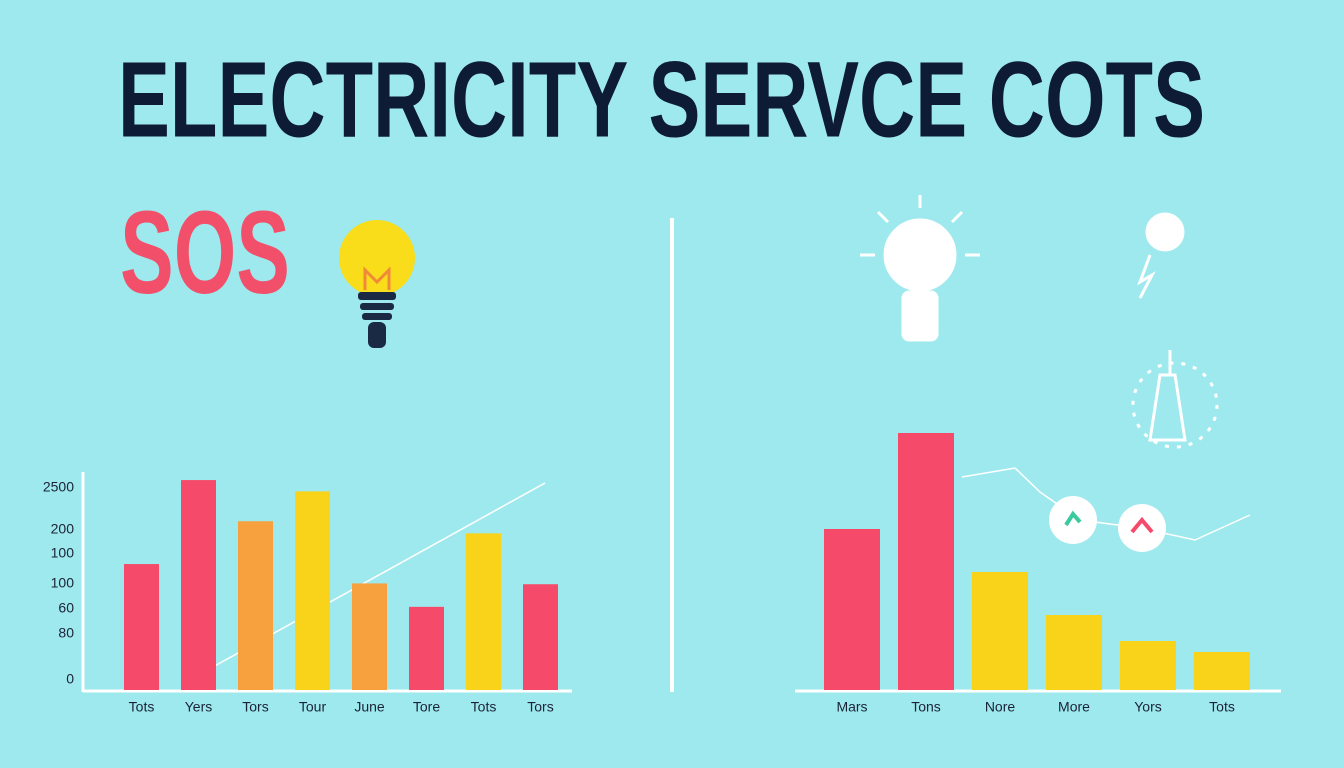  Describe the element at coordinates (58, 487) in the screenshot. I see `y-axis-label: 2500` at that location.